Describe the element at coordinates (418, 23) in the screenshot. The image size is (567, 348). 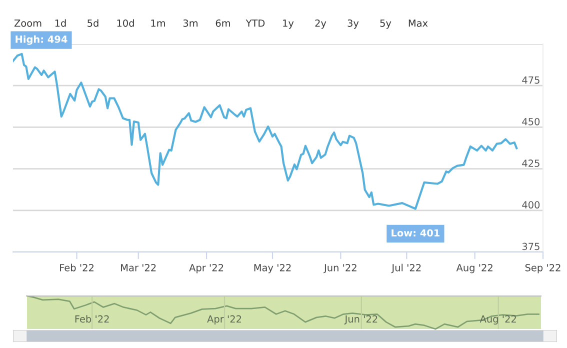
I see `text: Max` at that location.